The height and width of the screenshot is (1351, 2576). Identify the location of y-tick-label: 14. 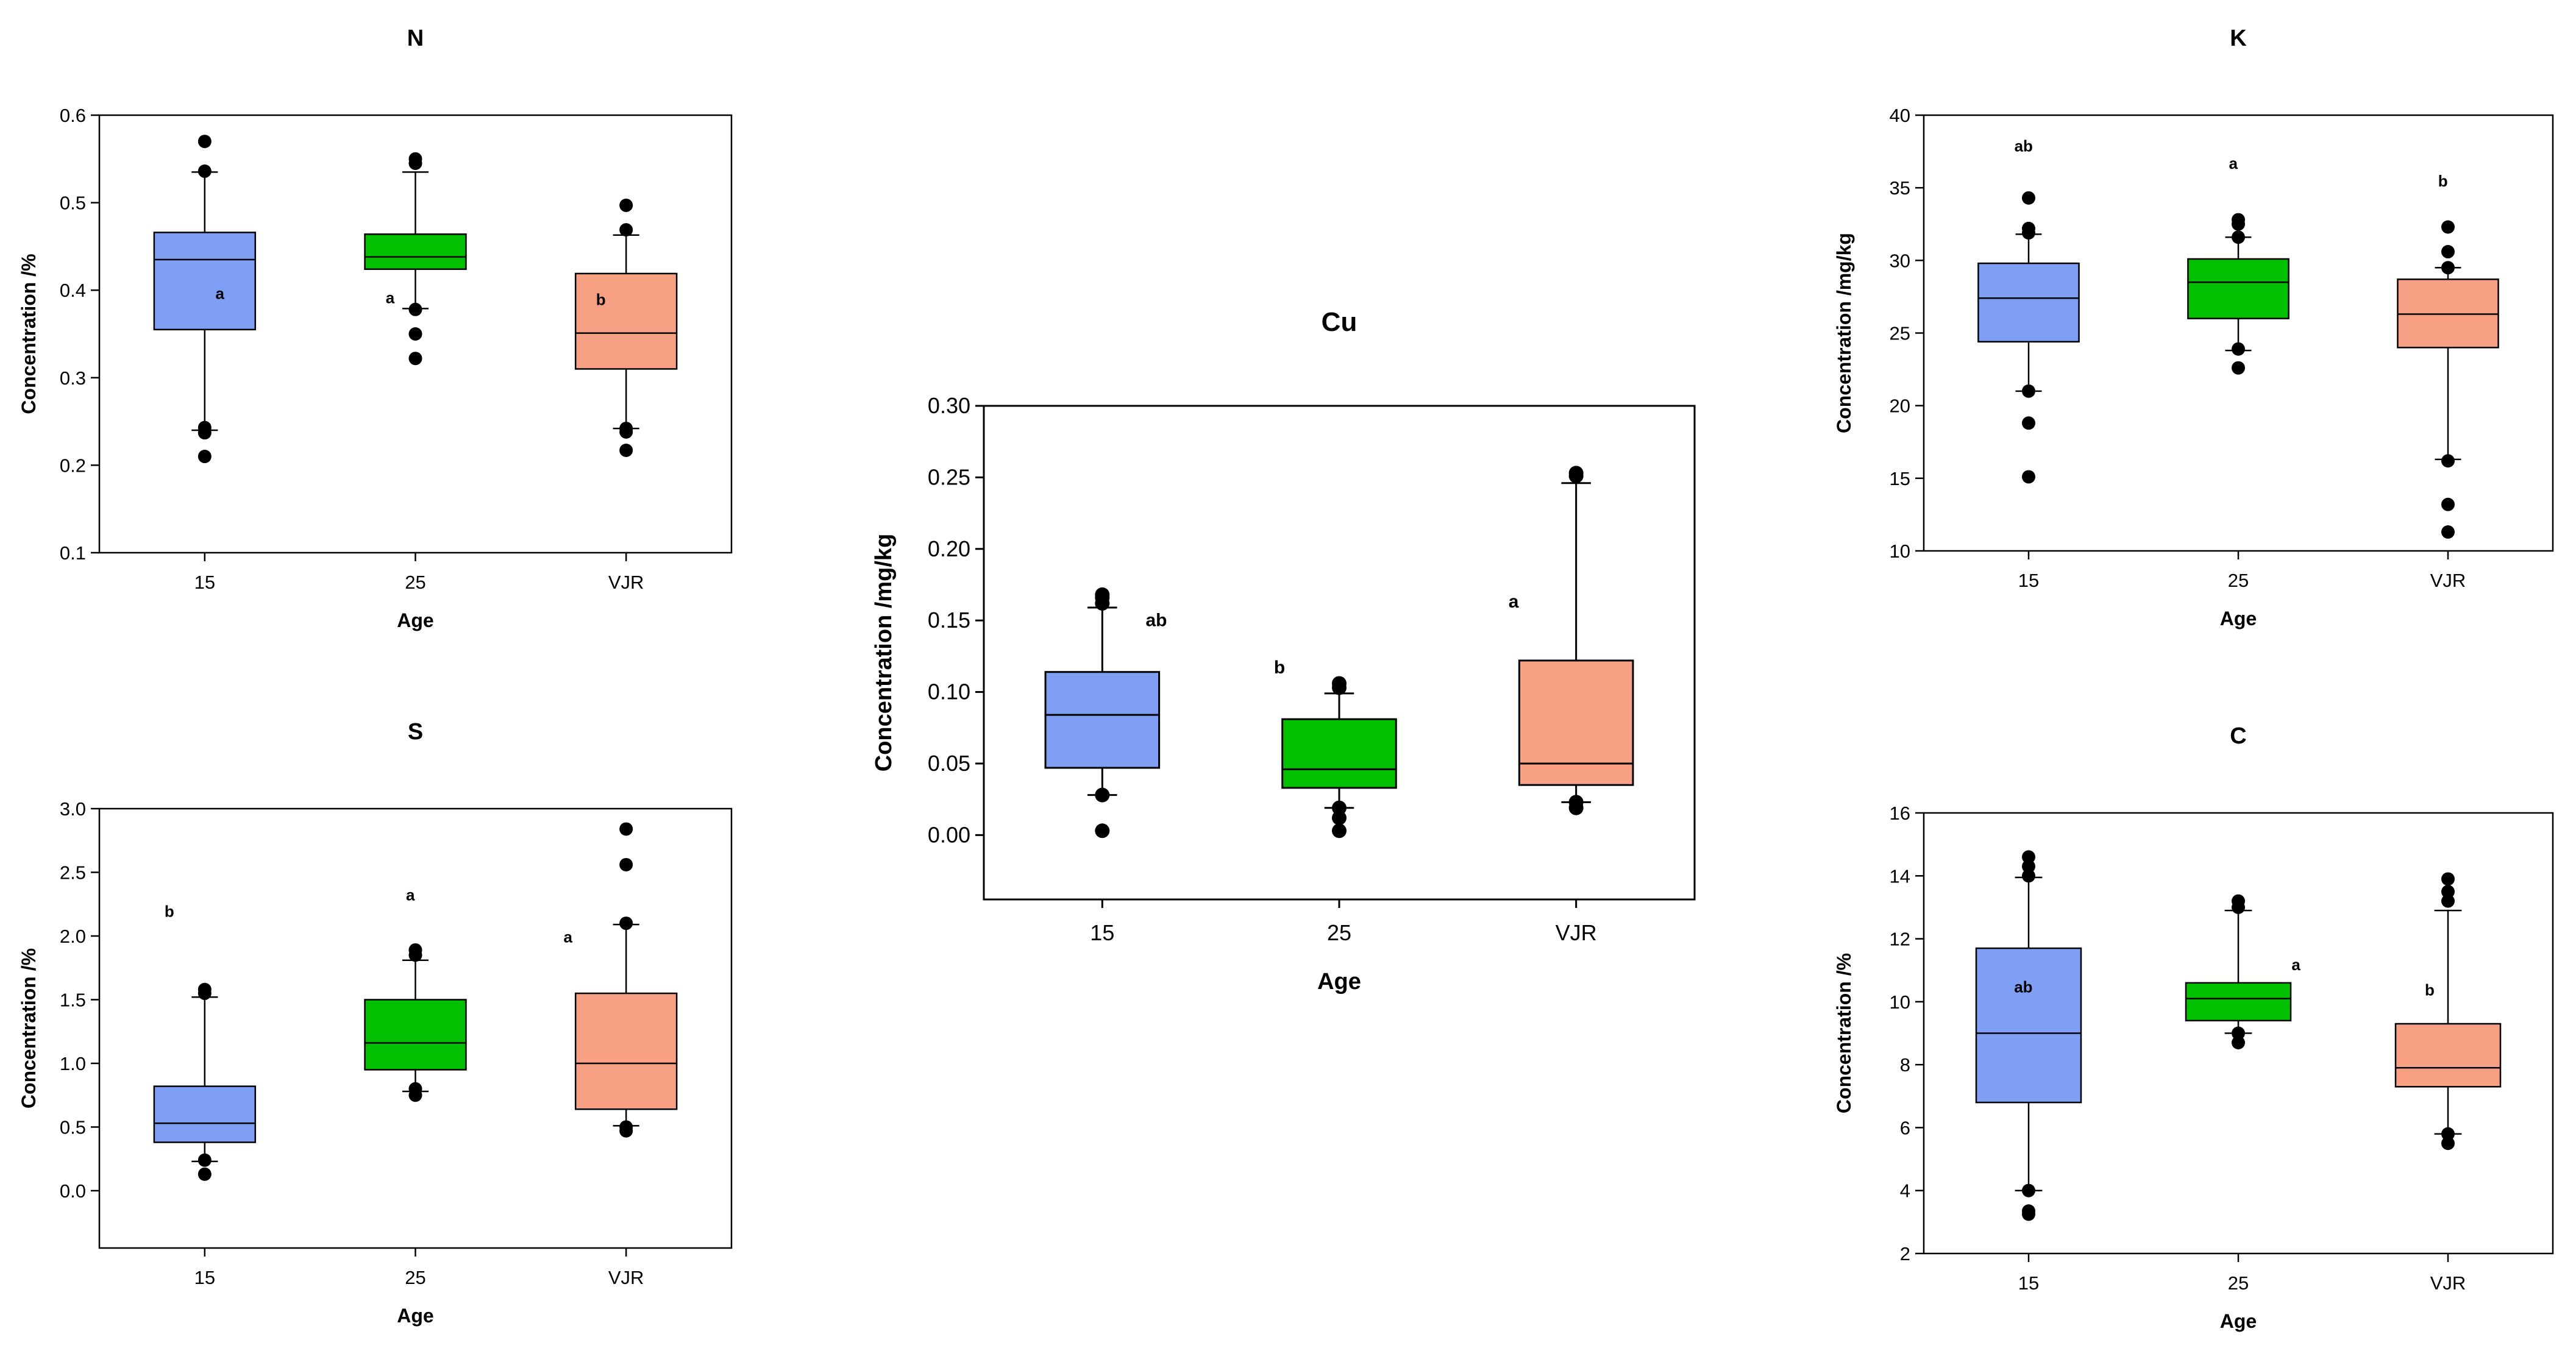
(1900, 876).